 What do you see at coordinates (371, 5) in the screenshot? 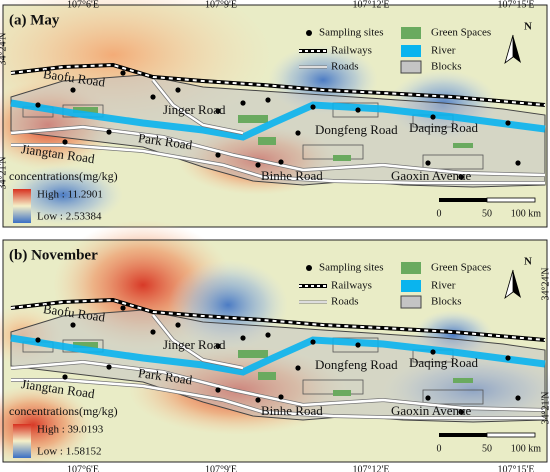
I see `longitude-label: 107°12'E` at bounding box center [371, 5].